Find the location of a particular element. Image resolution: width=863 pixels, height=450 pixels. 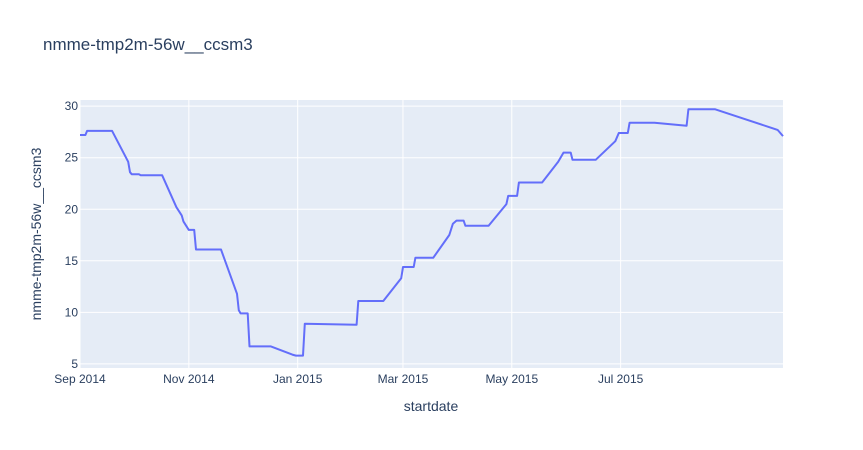

y-axis-ticks: 5 10 15 20 25 30 is located at coordinates (72, 235).